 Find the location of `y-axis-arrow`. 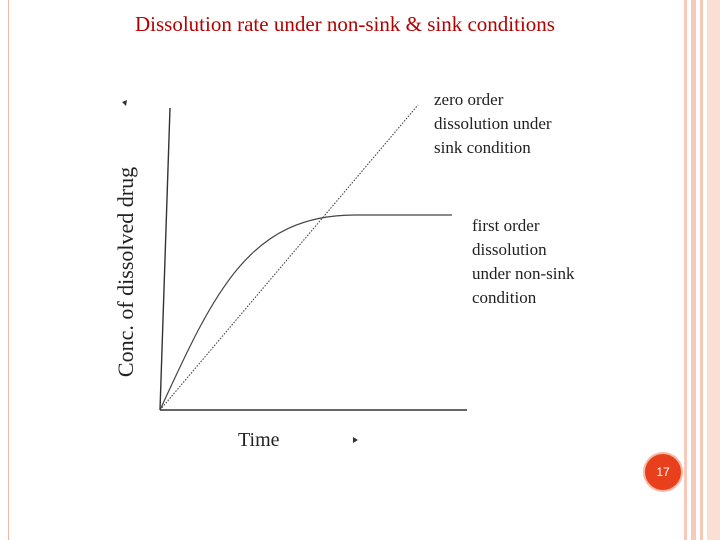

y-axis-arrow is located at coordinates (124, 103).